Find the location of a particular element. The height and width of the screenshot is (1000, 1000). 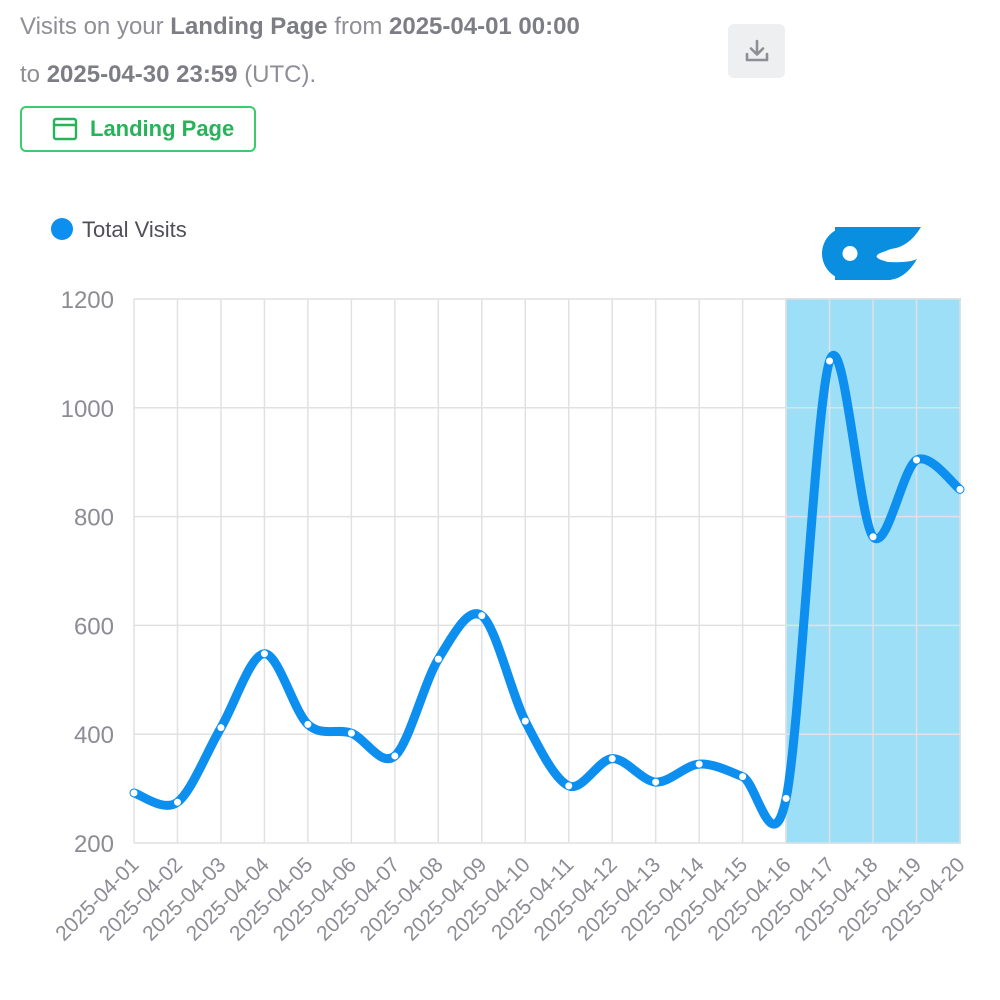

y-tick-label: 400 is located at coordinates (94, 735).